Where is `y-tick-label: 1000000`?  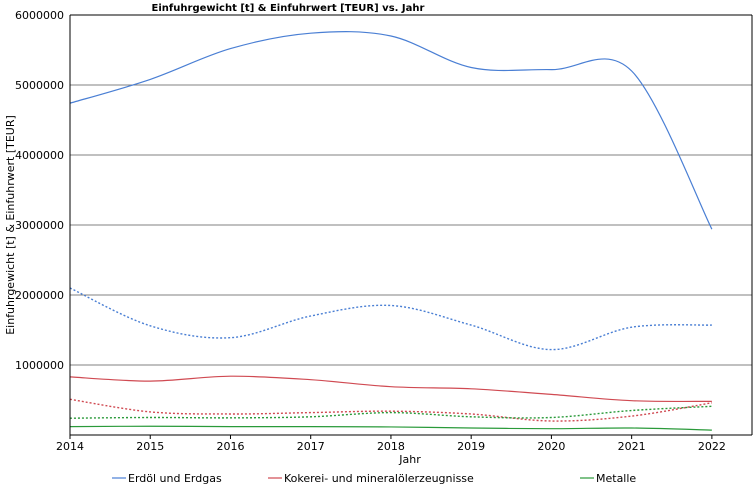
y-tick-label: 1000000 is located at coordinates (39, 365).